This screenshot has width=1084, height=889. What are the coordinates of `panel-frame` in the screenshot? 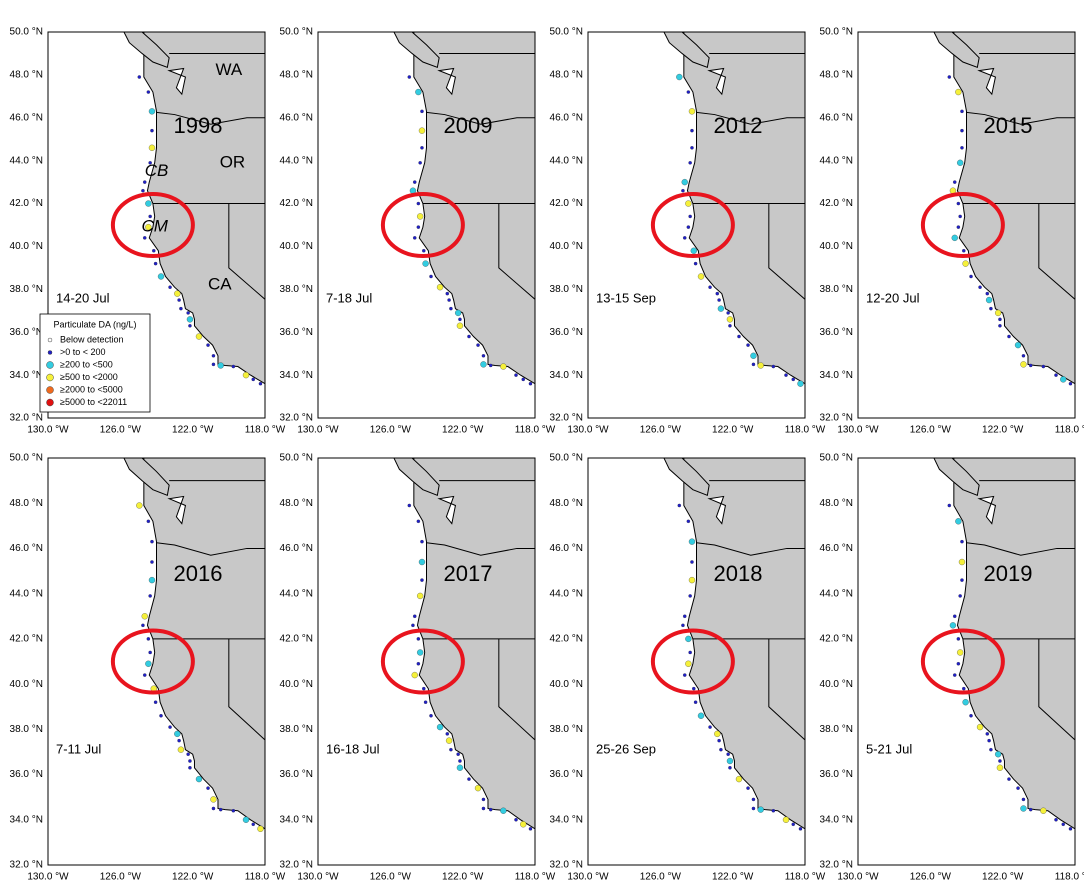 It's located at (966, 225).